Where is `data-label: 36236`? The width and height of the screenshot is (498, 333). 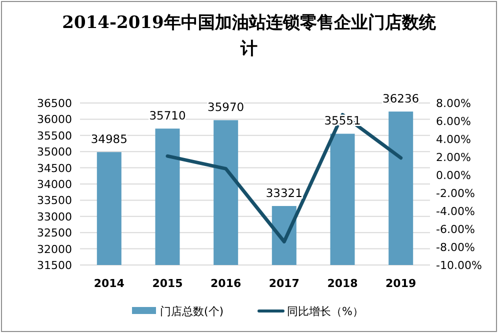 data-label: 36236 is located at coordinates (401, 99).